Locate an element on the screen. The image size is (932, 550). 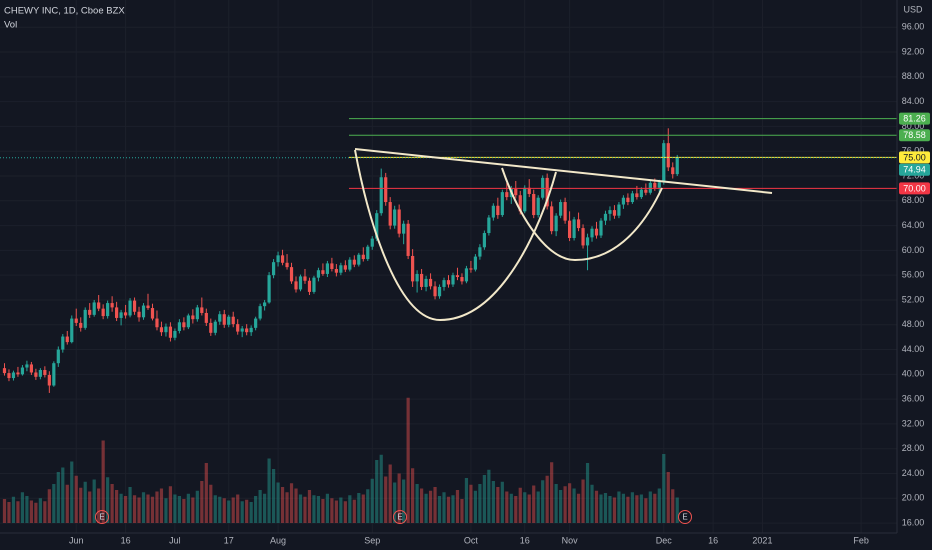
x-tick-label: Jun is located at coordinates (76, 540).